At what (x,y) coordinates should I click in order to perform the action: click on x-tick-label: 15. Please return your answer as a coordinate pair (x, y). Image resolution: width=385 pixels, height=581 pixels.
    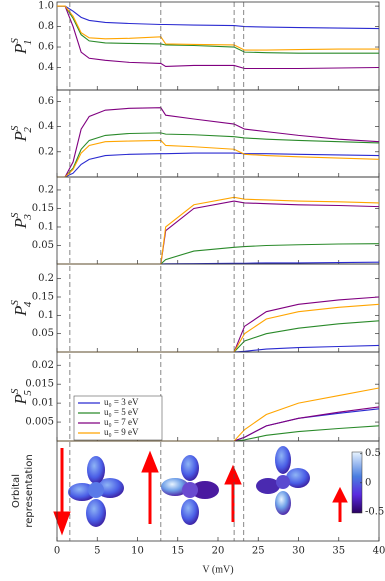
    Looking at the image, I should click on (177, 551).